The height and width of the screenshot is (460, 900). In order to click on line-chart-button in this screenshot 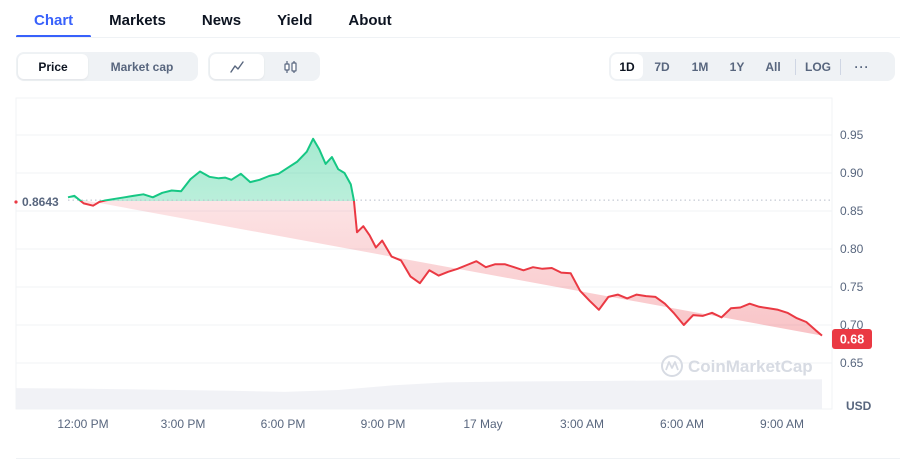, I will do `click(237, 66)`.